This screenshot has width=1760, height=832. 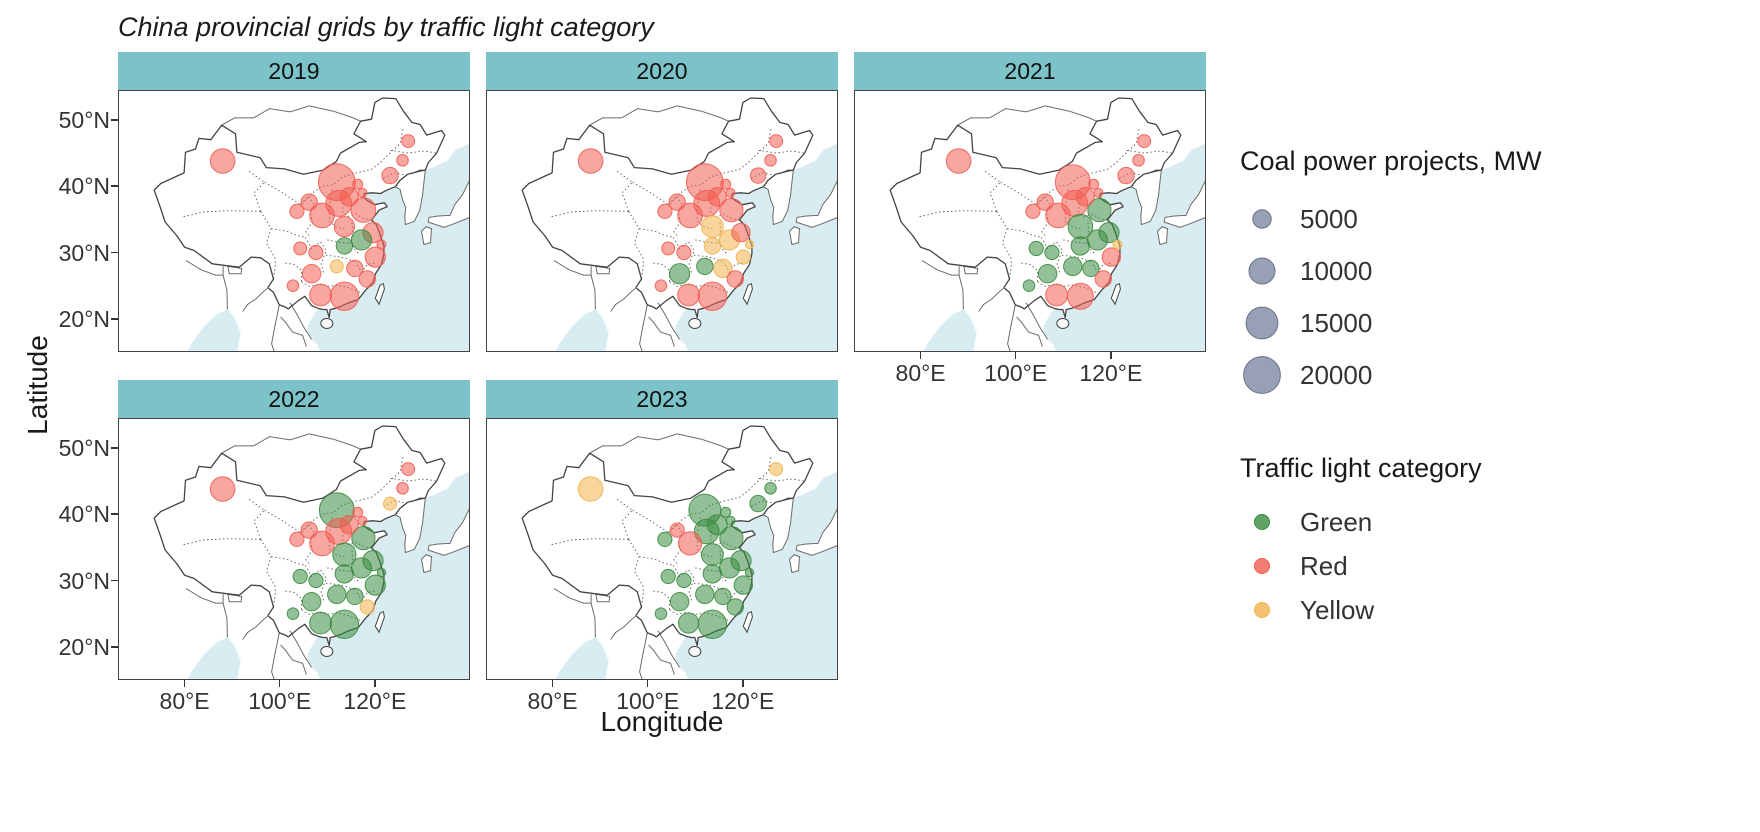 What do you see at coordinates (662, 550) in the screenshot?
I see `facet-panel-2023: 2023 80°E 100°E 120°E` at bounding box center [662, 550].